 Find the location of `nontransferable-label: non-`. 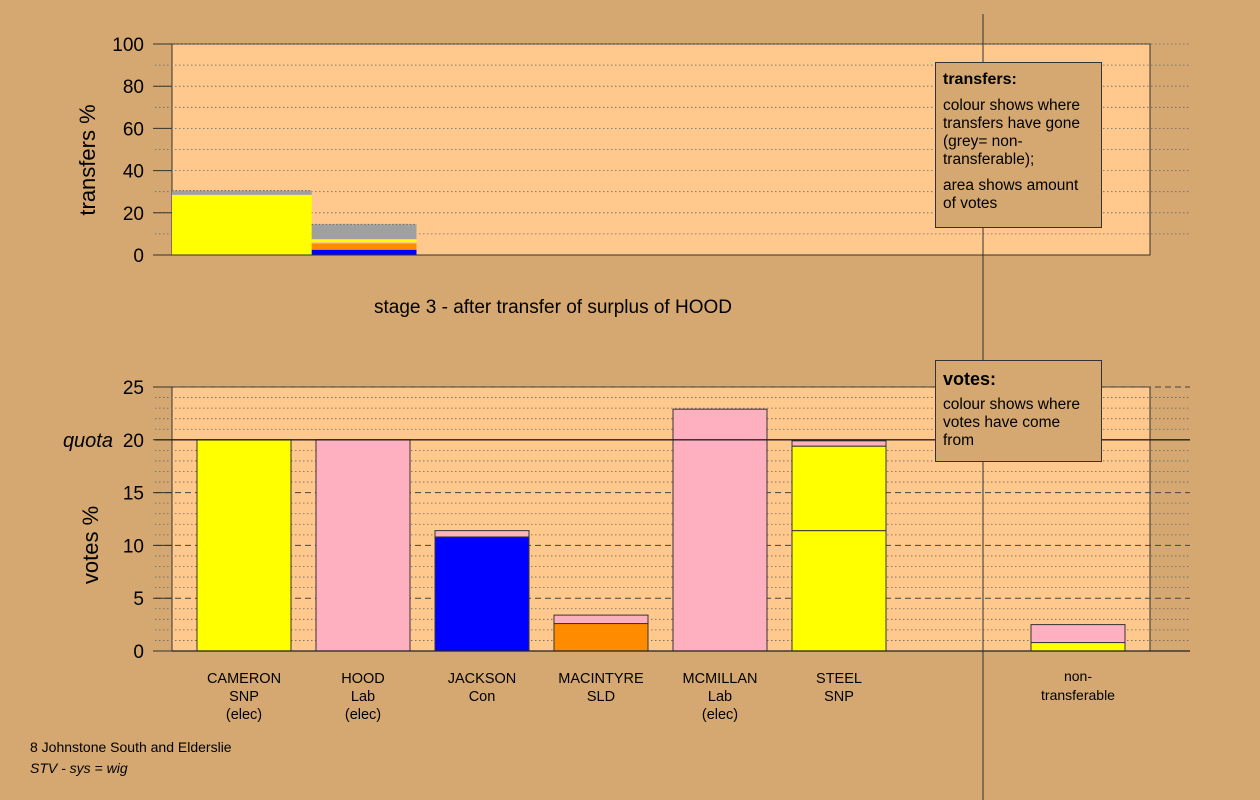

nontransferable-label: non- is located at coordinates (1078, 676).